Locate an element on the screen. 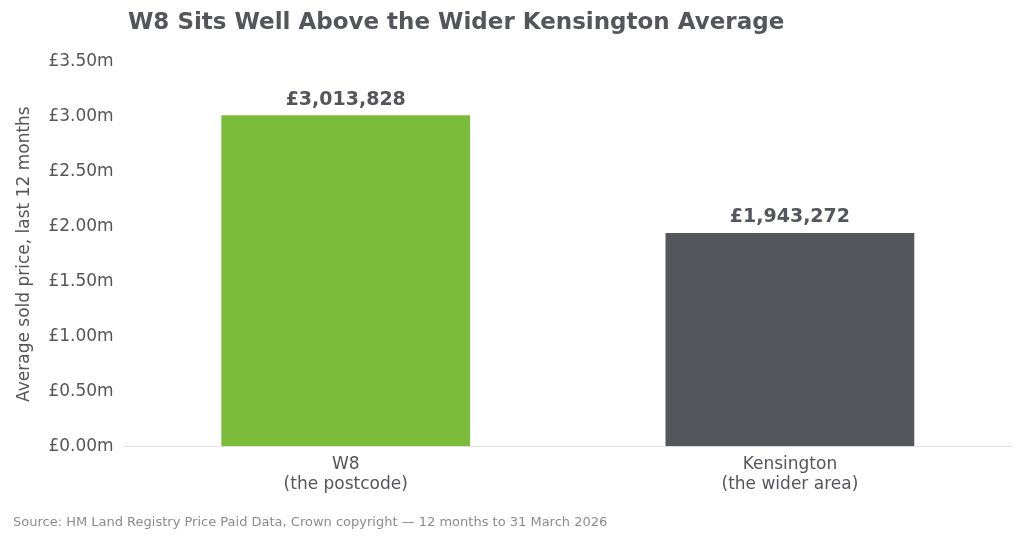 This screenshot has width=1024, height=543. y-tick-label: £2.50m is located at coordinates (81, 170).